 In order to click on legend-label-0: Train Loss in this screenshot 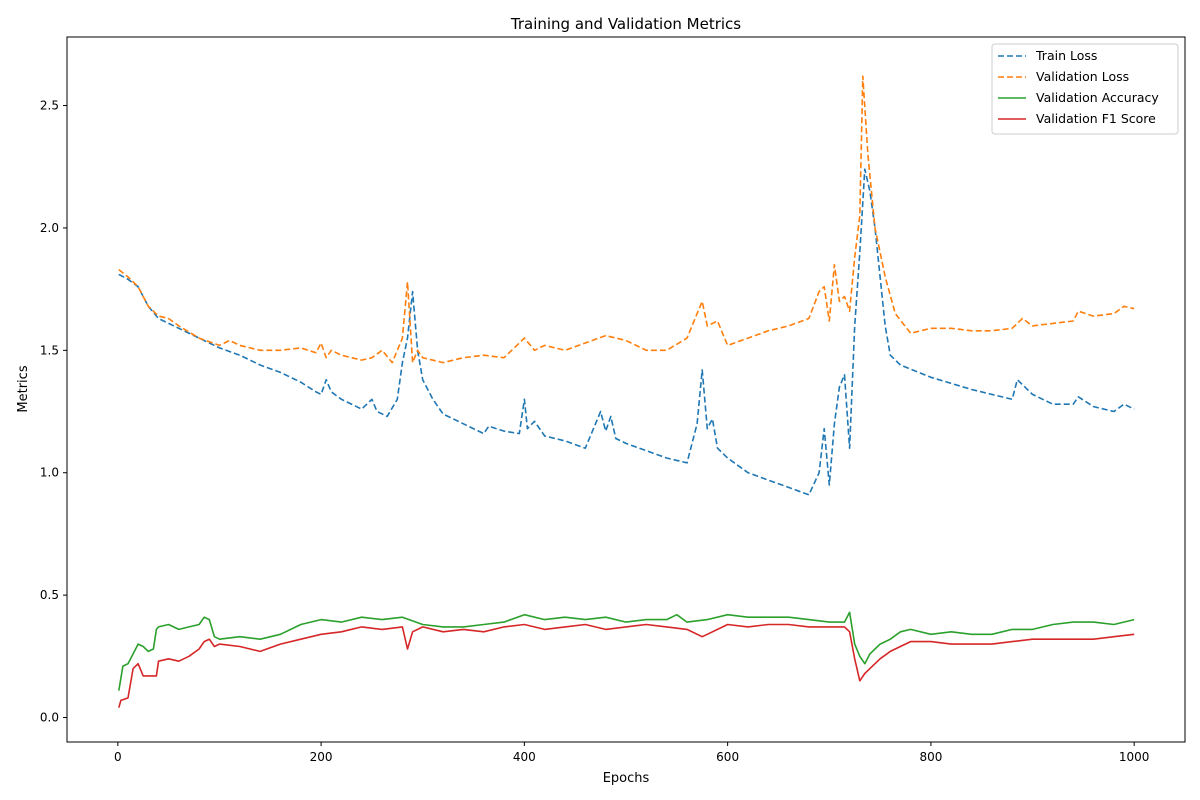, I will do `click(1066, 55)`.